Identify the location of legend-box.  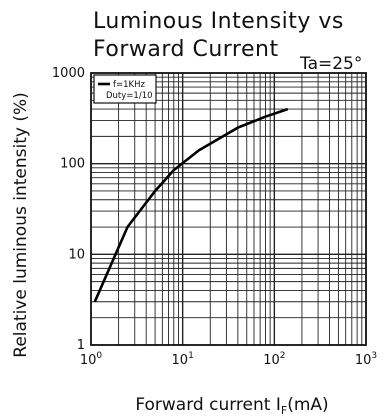
(125, 89).